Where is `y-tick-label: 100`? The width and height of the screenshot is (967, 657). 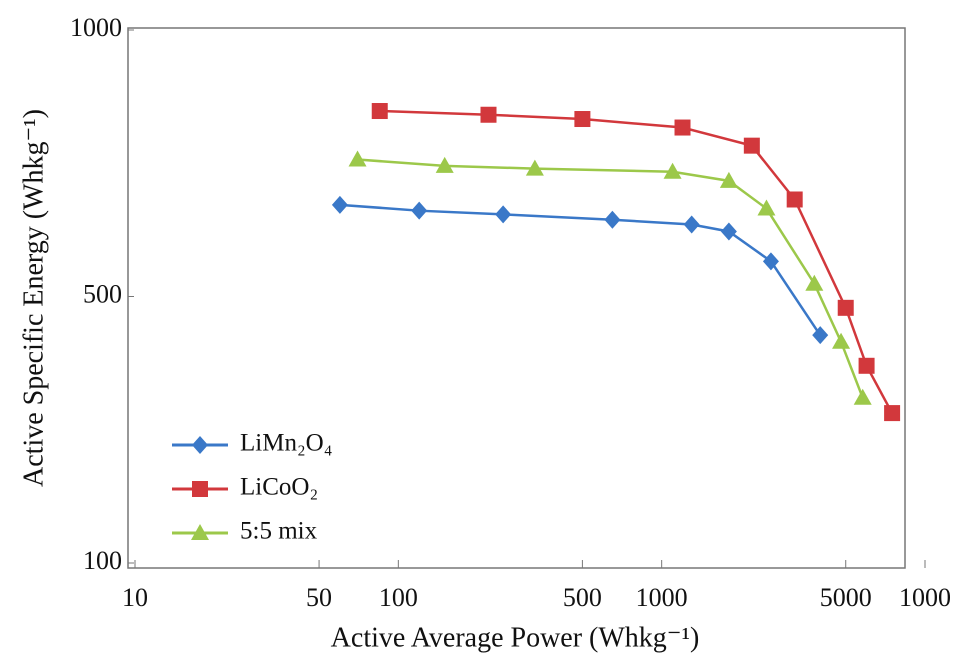 y-tick-label: 100 is located at coordinates (102, 560).